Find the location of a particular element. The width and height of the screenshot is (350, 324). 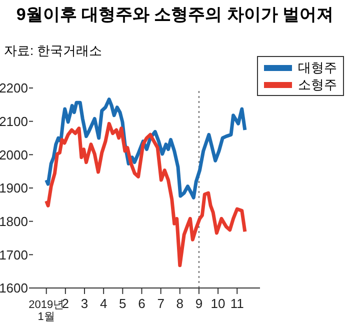

y-tick-label: 1900 is located at coordinates (14, 188).